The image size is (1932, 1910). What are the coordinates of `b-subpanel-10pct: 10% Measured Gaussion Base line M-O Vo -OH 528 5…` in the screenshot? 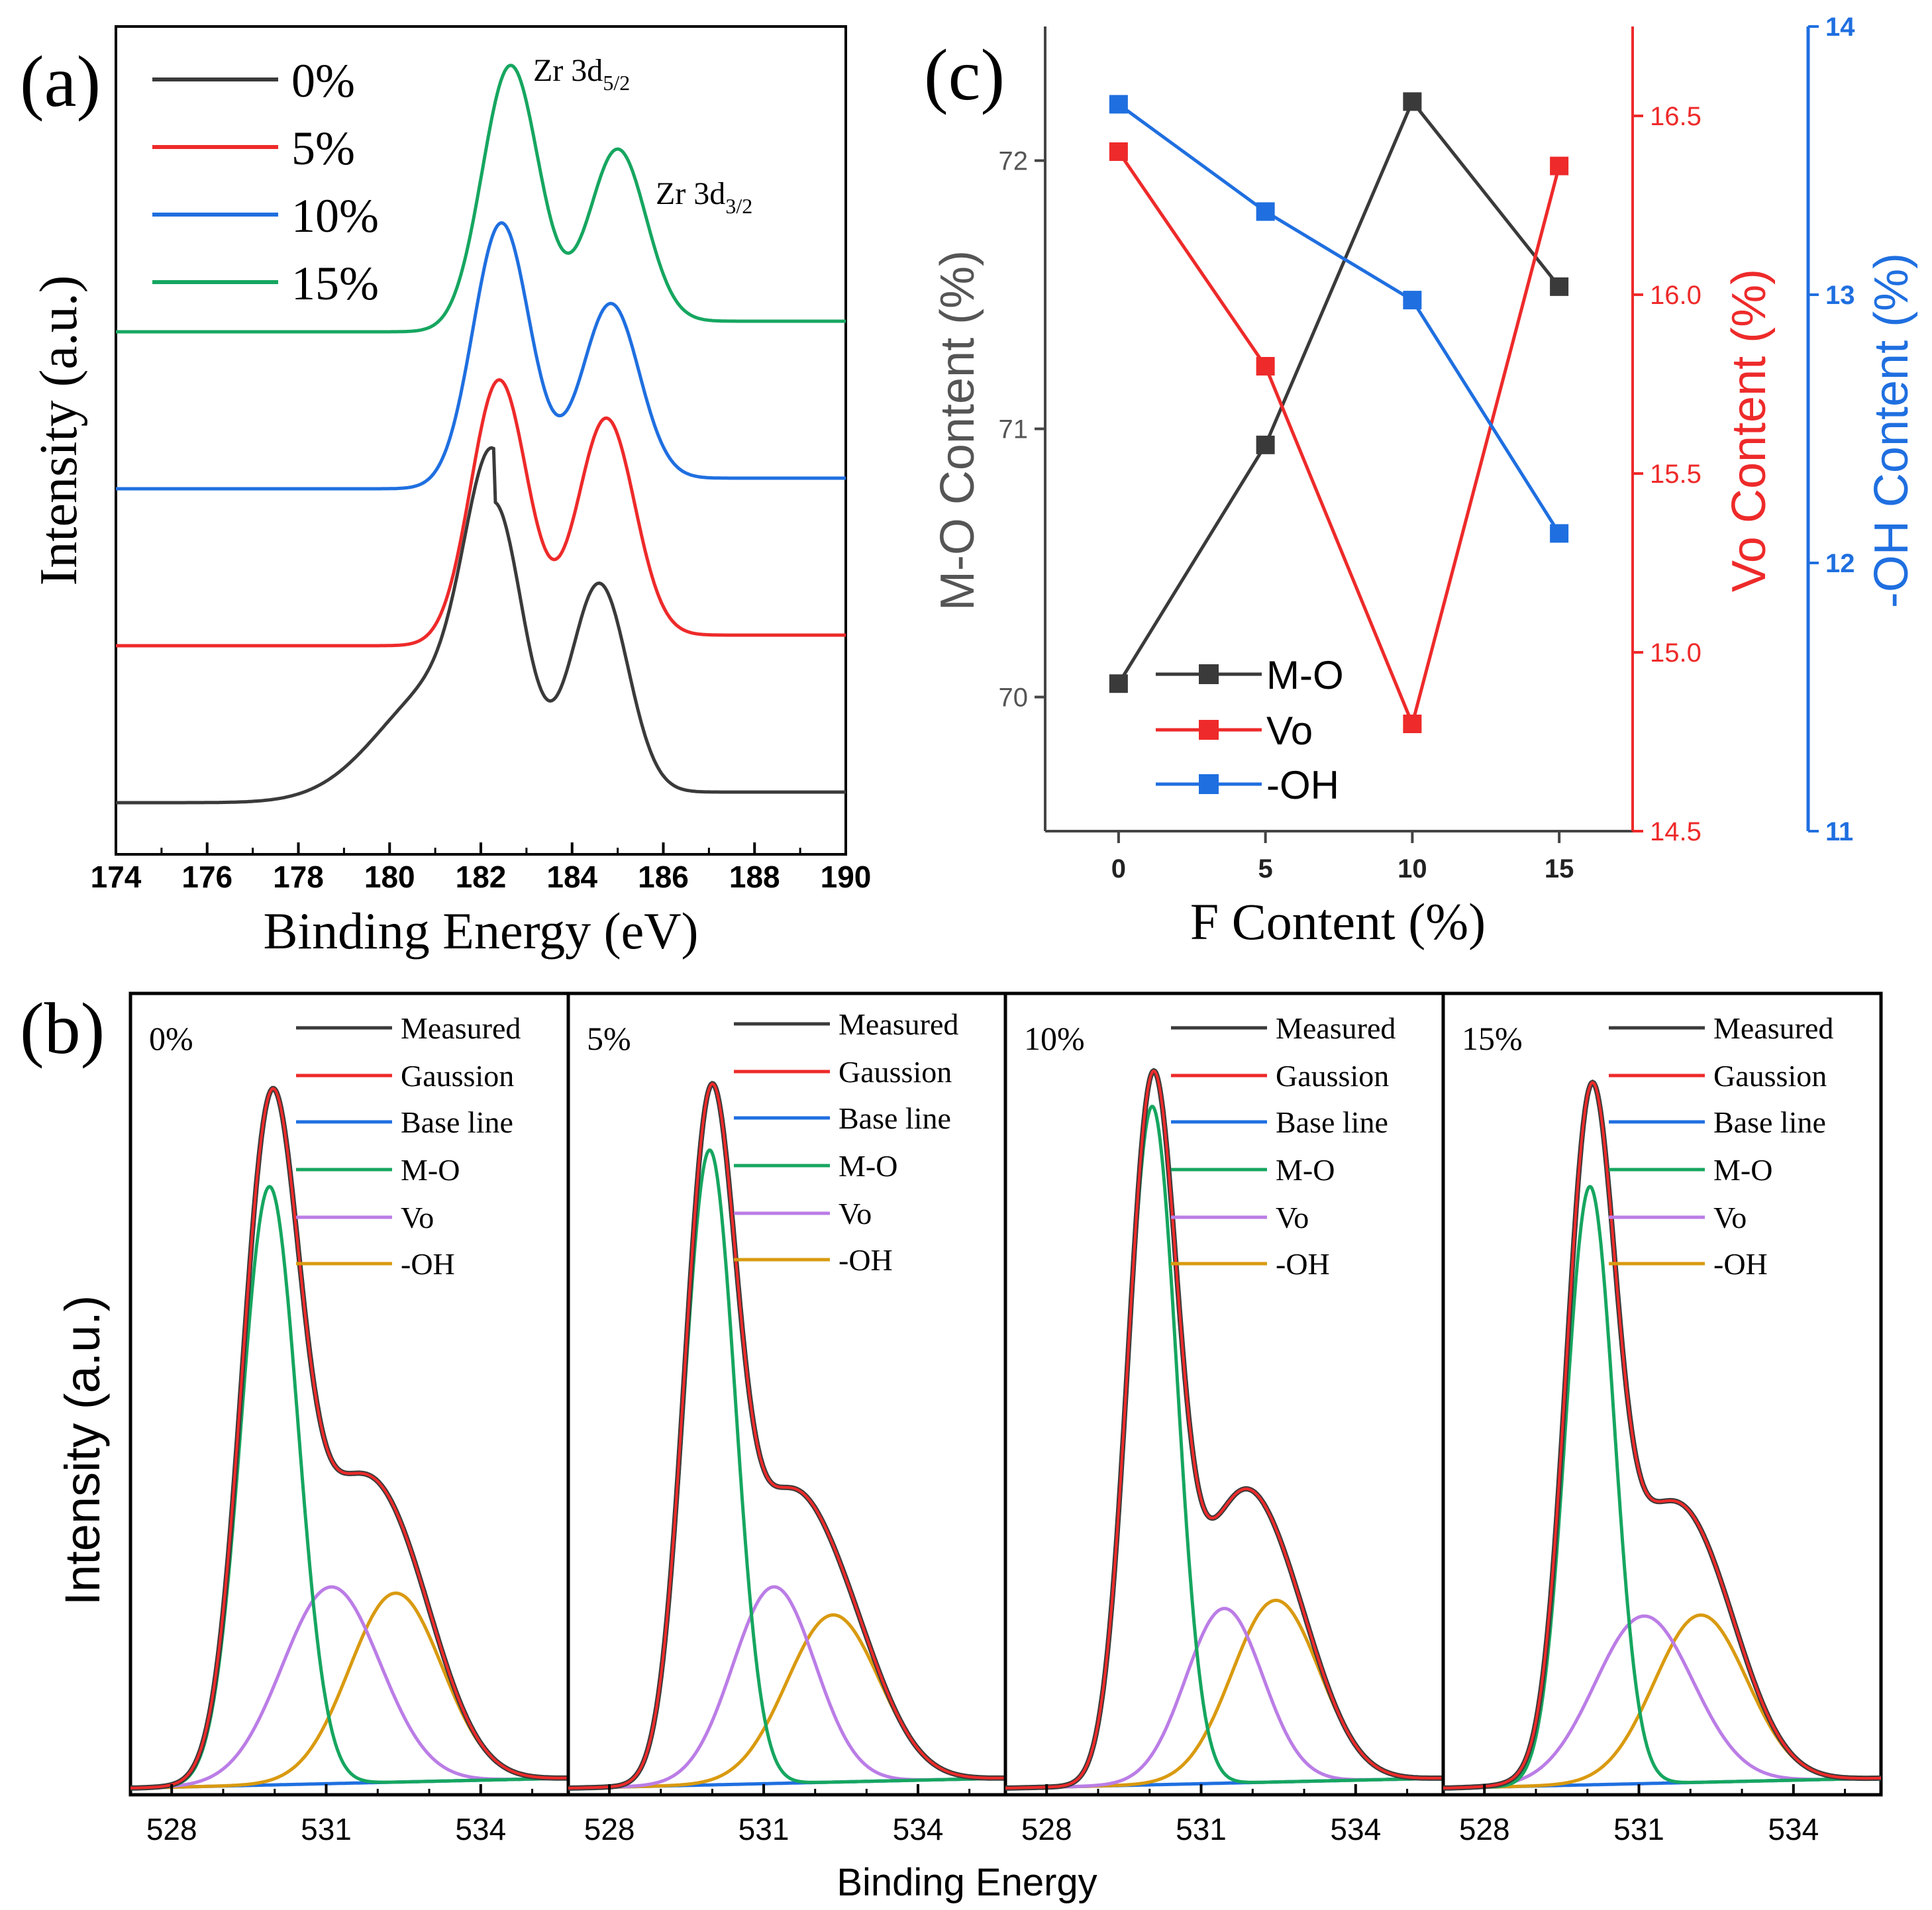 It's located at (1224, 1418).